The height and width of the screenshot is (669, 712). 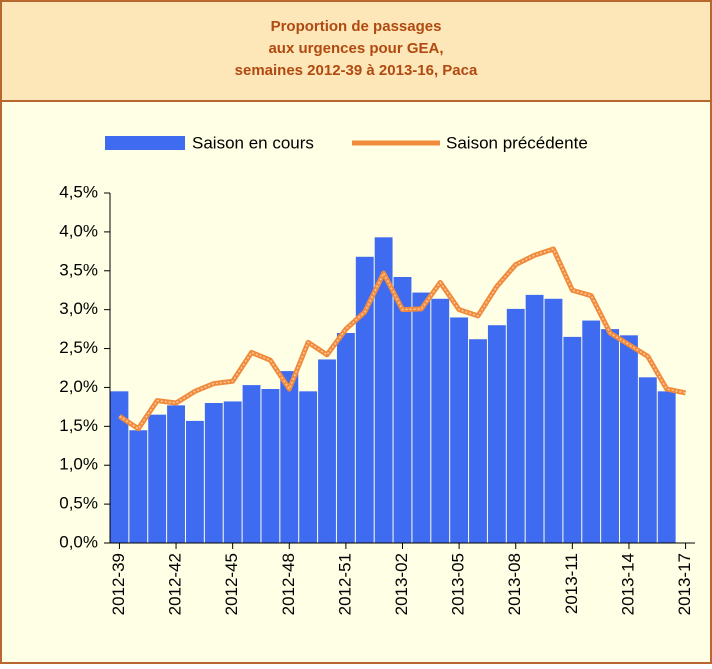 What do you see at coordinates (78, 308) in the screenshot?
I see `y-tick-label: 3,0%` at bounding box center [78, 308].